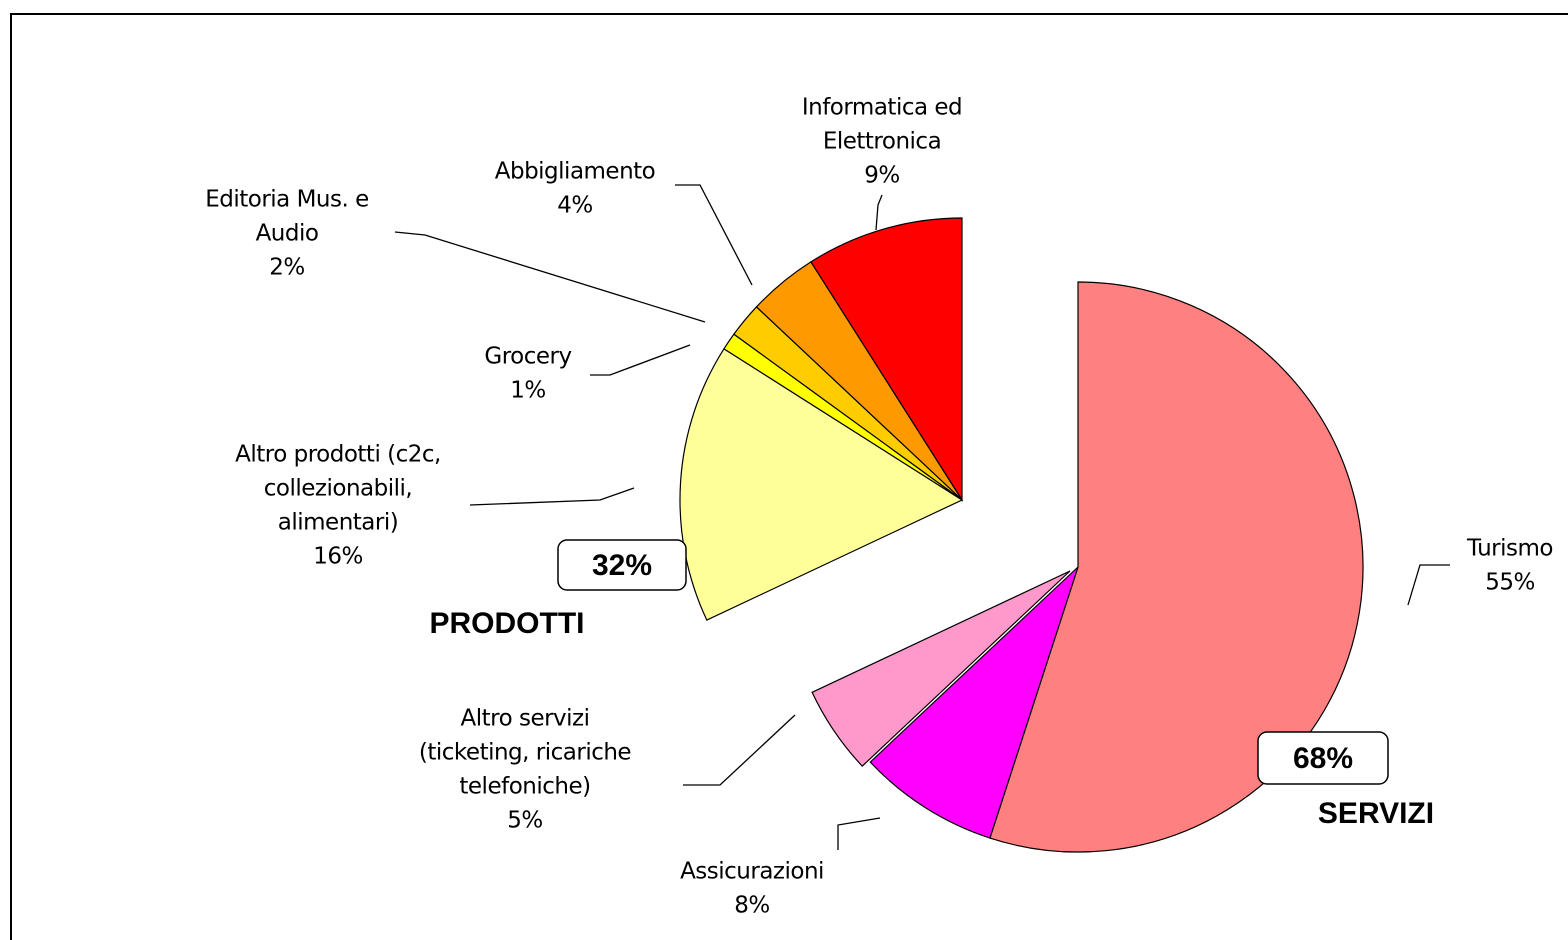  What do you see at coordinates (338, 523) in the screenshot?
I see `slice-label: alimentari)` at bounding box center [338, 523].